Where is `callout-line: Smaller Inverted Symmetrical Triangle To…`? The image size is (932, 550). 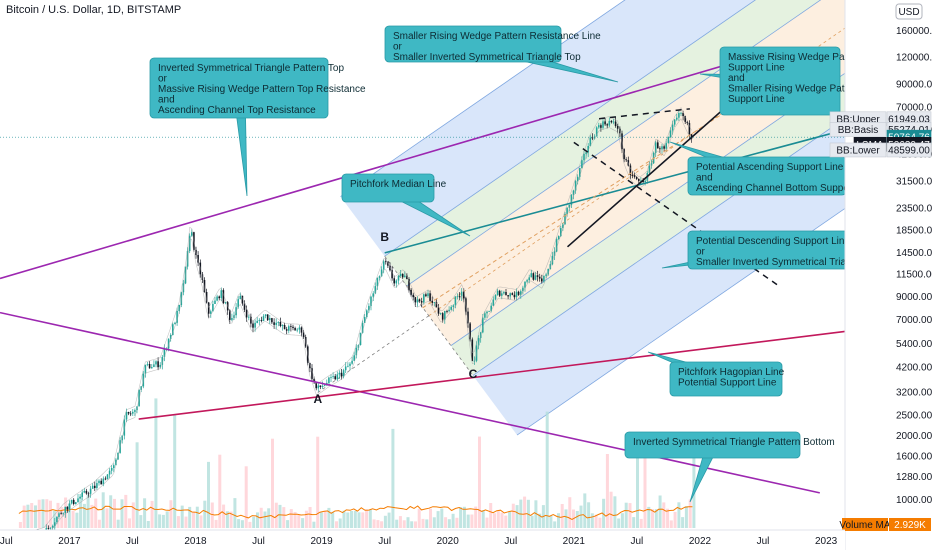
callout-line: Smaller Inverted Symmetrical Triangle To… is located at coordinates (487, 57).